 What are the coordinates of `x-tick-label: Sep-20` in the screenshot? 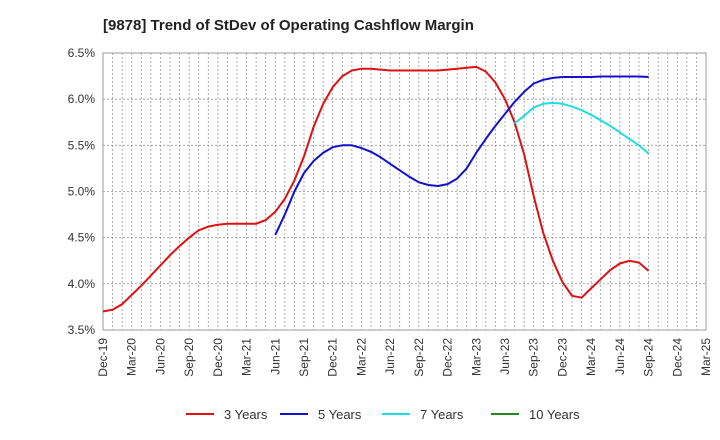 It's located at (189, 357).